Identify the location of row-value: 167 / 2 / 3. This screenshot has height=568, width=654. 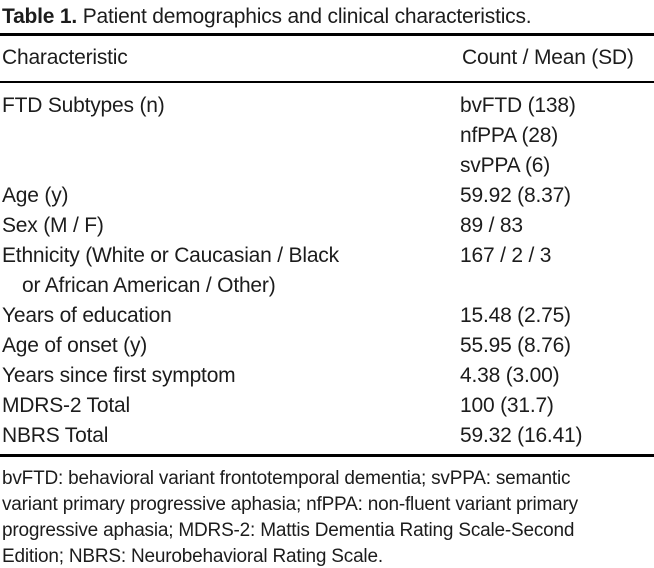
(506, 255).